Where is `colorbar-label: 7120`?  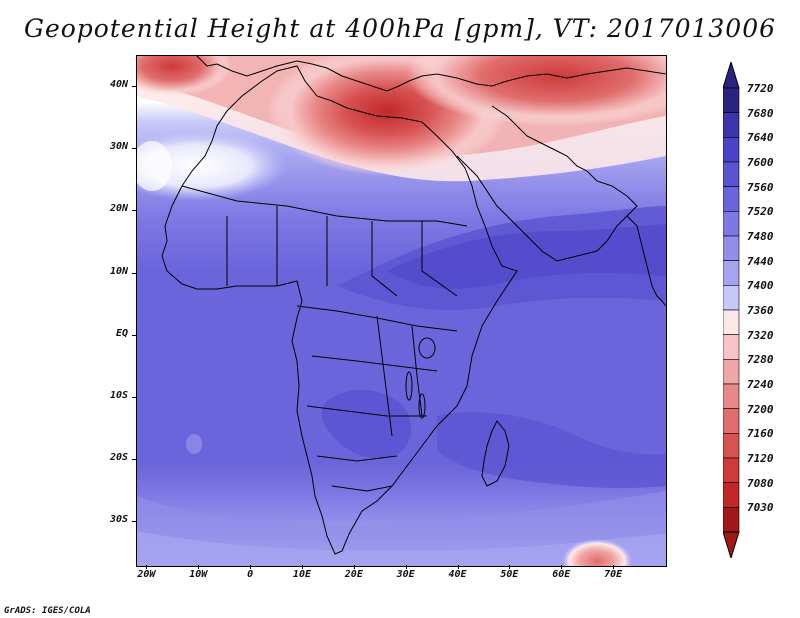 colorbar-label: 7120 is located at coordinates (760, 458).